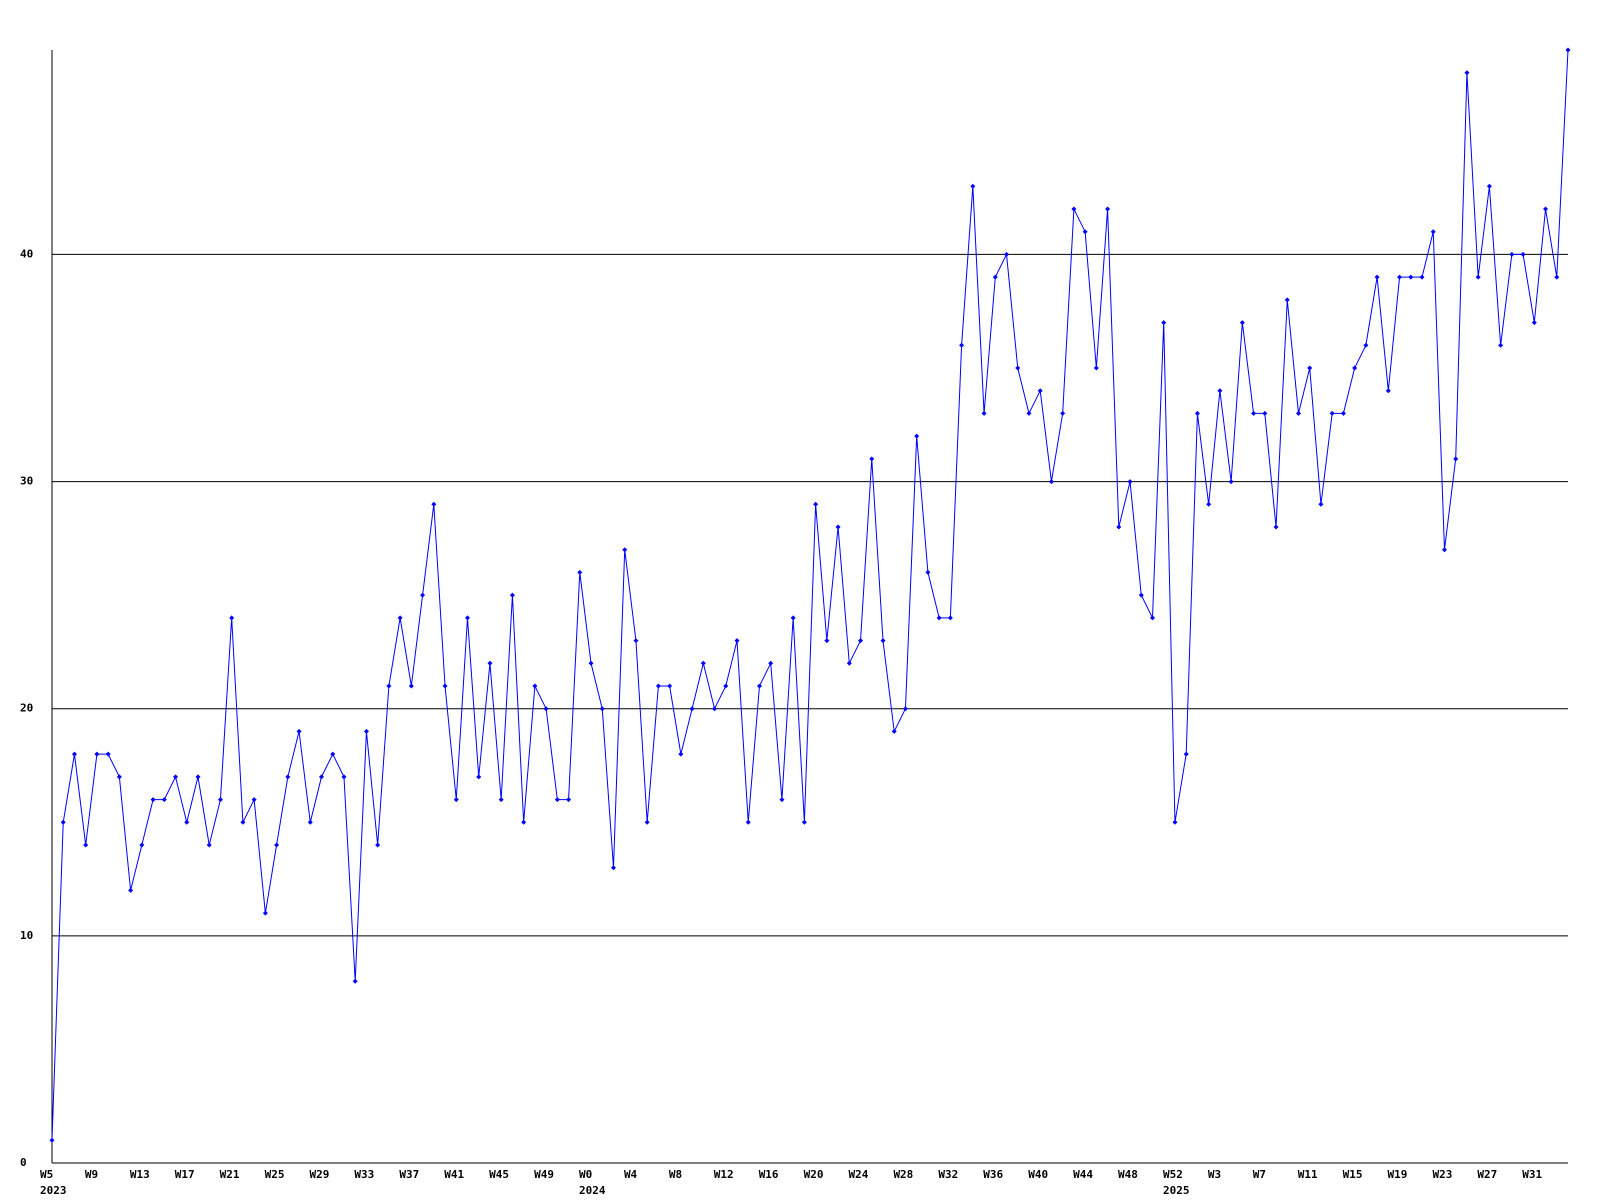 The image size is (1600, 1200). I want to click on x-tick-label: W45, so click(499, 1174).